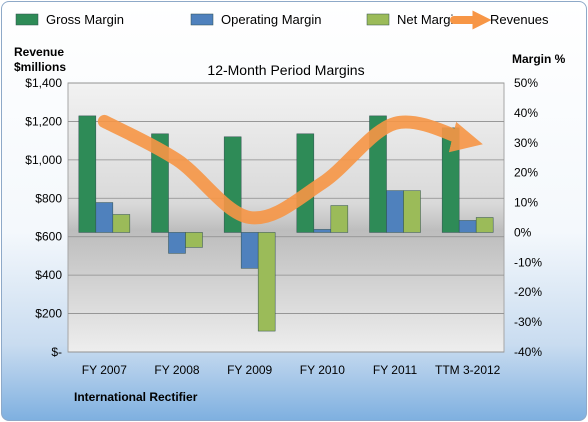 The width and height of the screenshot is (588, 422). I want to click on right-tick-label: 40%, so click(526, 113).